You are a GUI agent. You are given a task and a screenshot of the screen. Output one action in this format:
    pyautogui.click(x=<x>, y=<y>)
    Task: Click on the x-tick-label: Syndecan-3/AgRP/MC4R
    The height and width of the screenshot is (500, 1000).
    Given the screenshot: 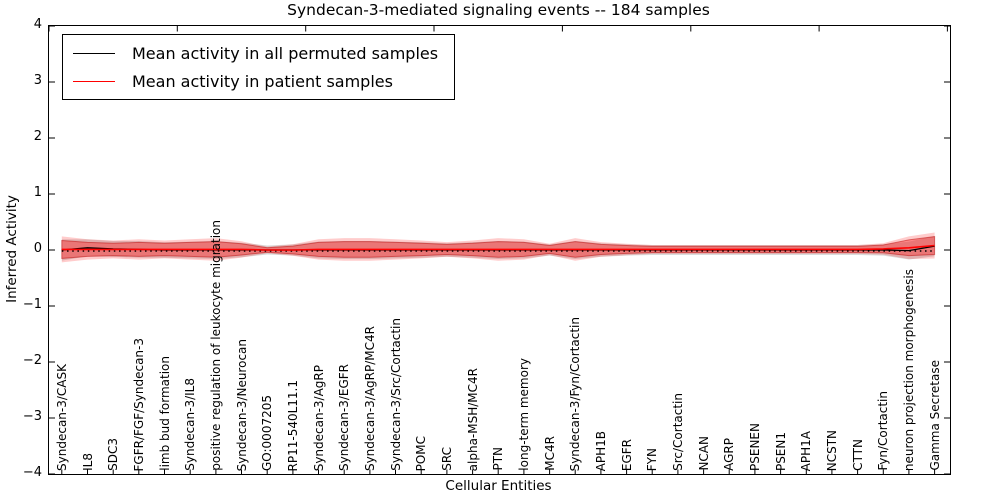 What is the action you would take?
    pyautogui.click(x=369, y=398)
    